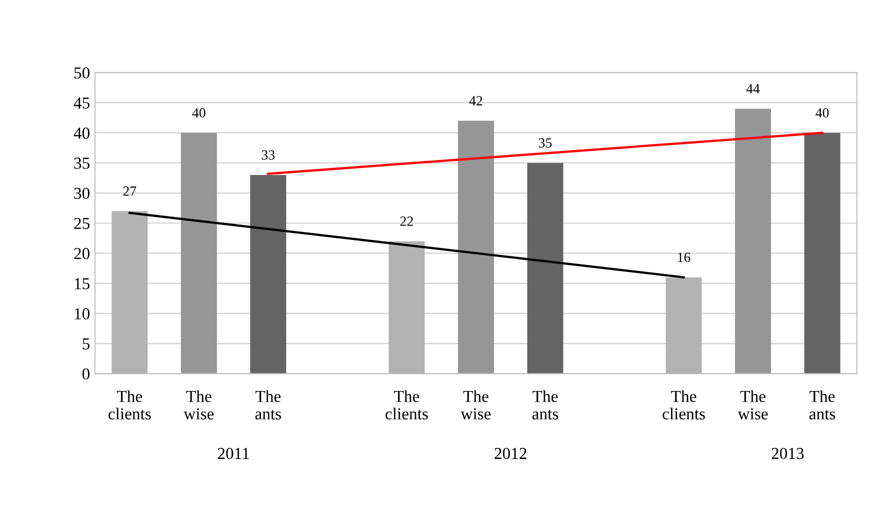 This screenshot has width=888, height=530. Describe the element at coordinates (753, 89) in the screenshot. I see `data-label: 44` at that location.